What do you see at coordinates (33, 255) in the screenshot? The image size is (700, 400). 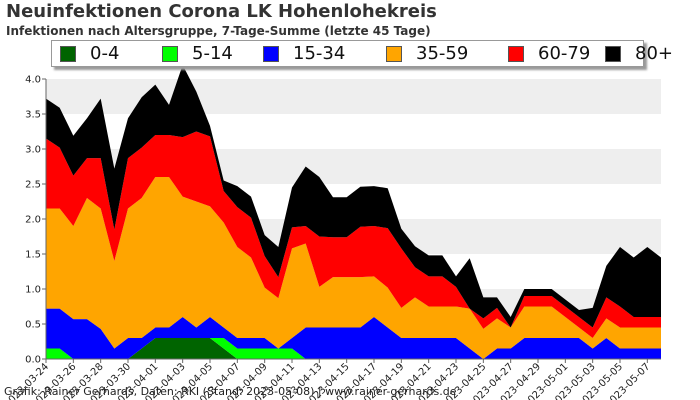 I see `y-tick-label: 1.5` at bounding box center [33, 255].